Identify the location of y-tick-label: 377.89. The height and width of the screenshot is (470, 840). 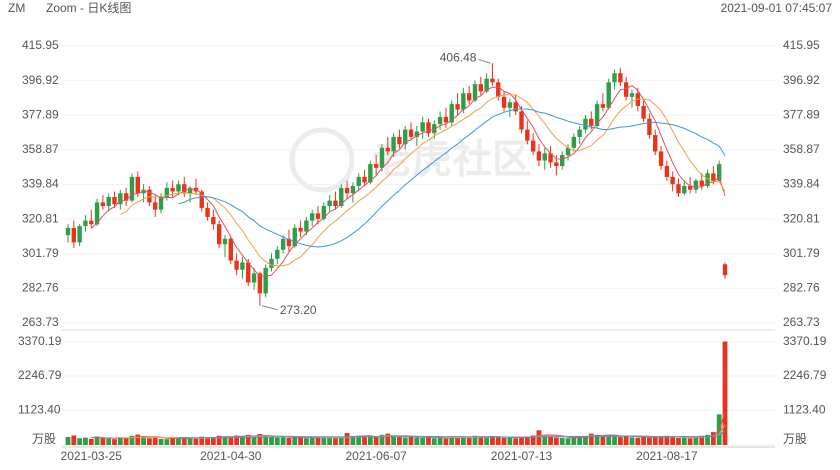
(40, 114).